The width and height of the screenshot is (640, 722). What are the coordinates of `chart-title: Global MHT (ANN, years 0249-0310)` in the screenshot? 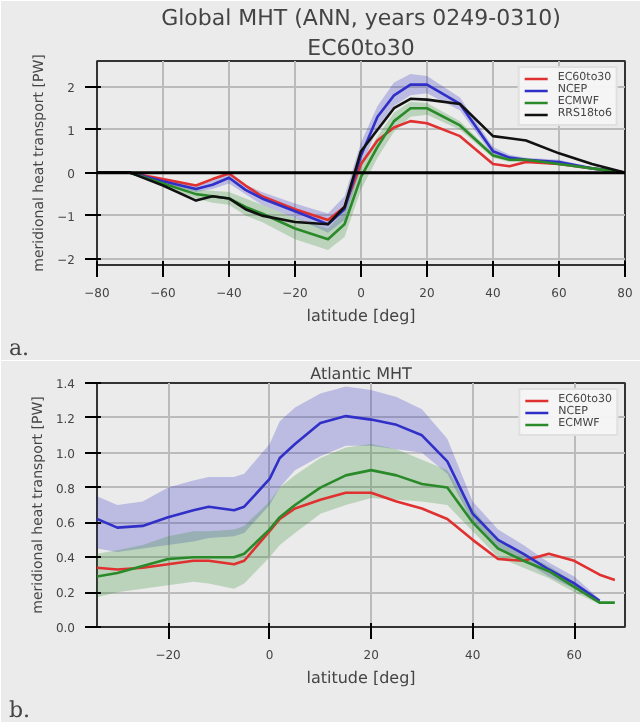 It's located at (361, 18).